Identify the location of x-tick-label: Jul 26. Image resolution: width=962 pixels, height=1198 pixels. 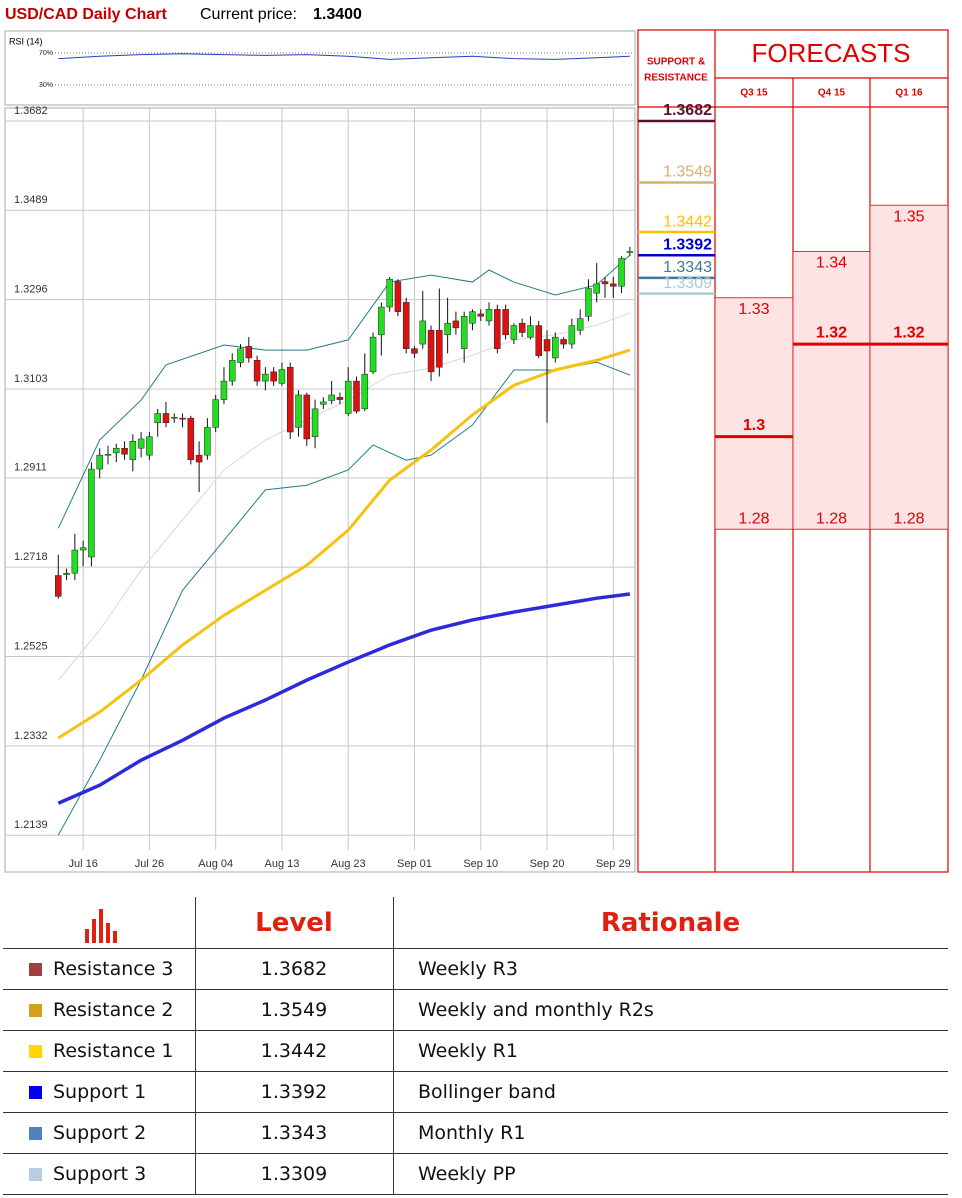
(149, 864).